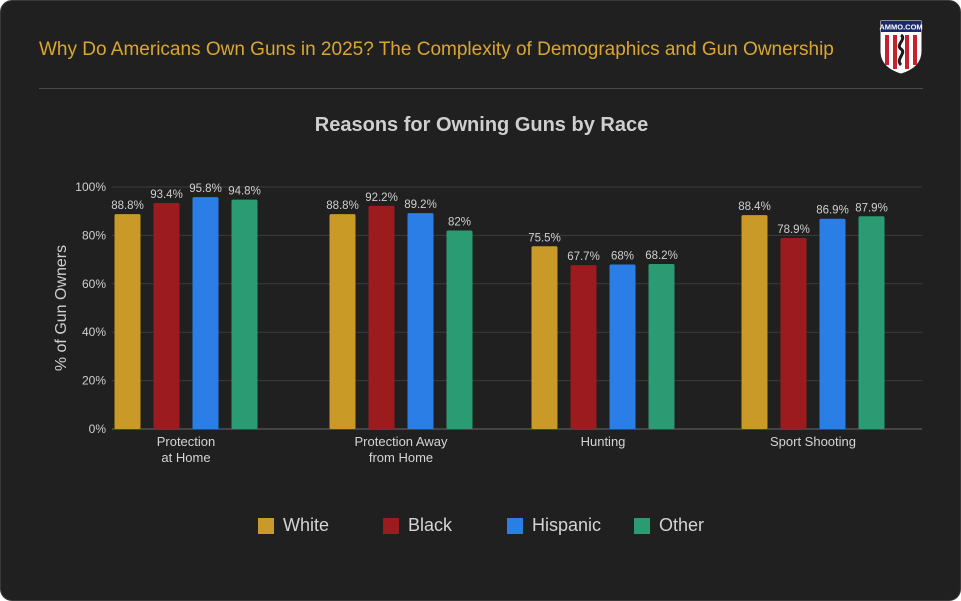 The height and width of the screenshot is (601, 961). What do you see at coordinates (481, 88) in the screenshot?
I see `header-divider` at bounding box center [481, 88].